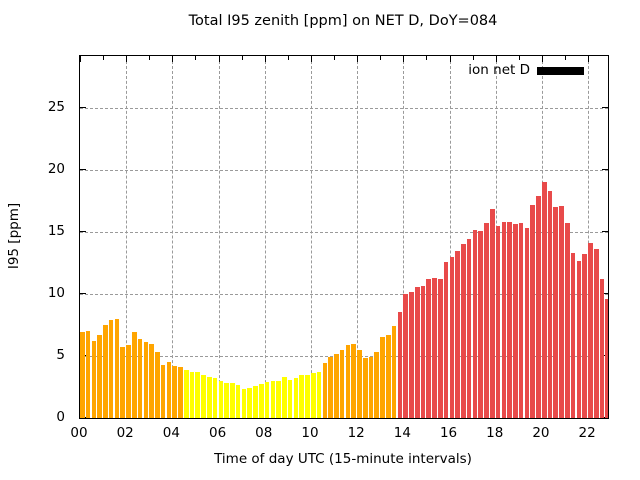 This screenshot has height=480, width=640. Describe the element at coordinates (356, 433) in the screenshot. I see `x-tick-label: 12` at that location.